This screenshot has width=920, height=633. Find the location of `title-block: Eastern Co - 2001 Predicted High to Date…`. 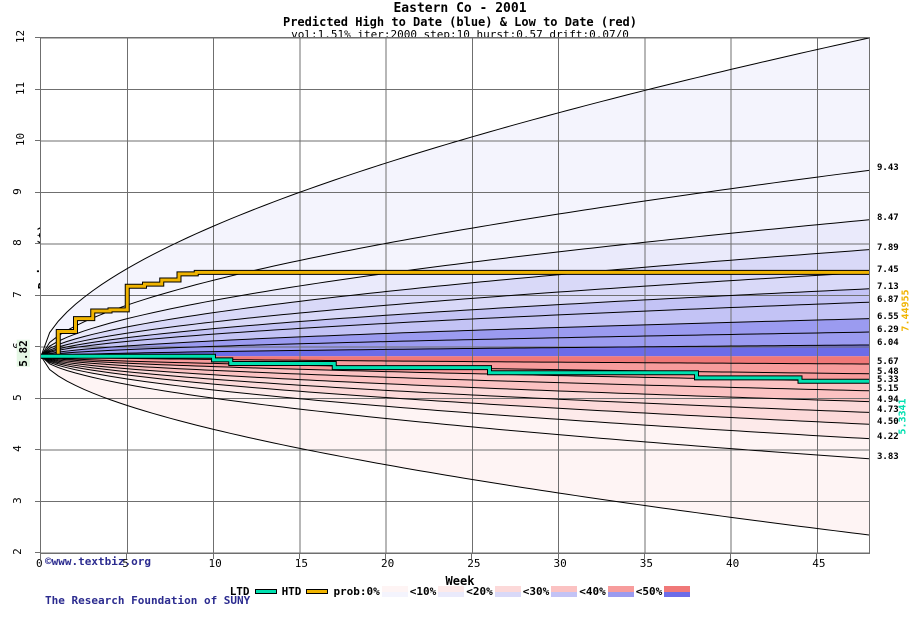

title-block: Eastern Co - 2001 Predicted High to Date… is located at coordinates (460, 20).